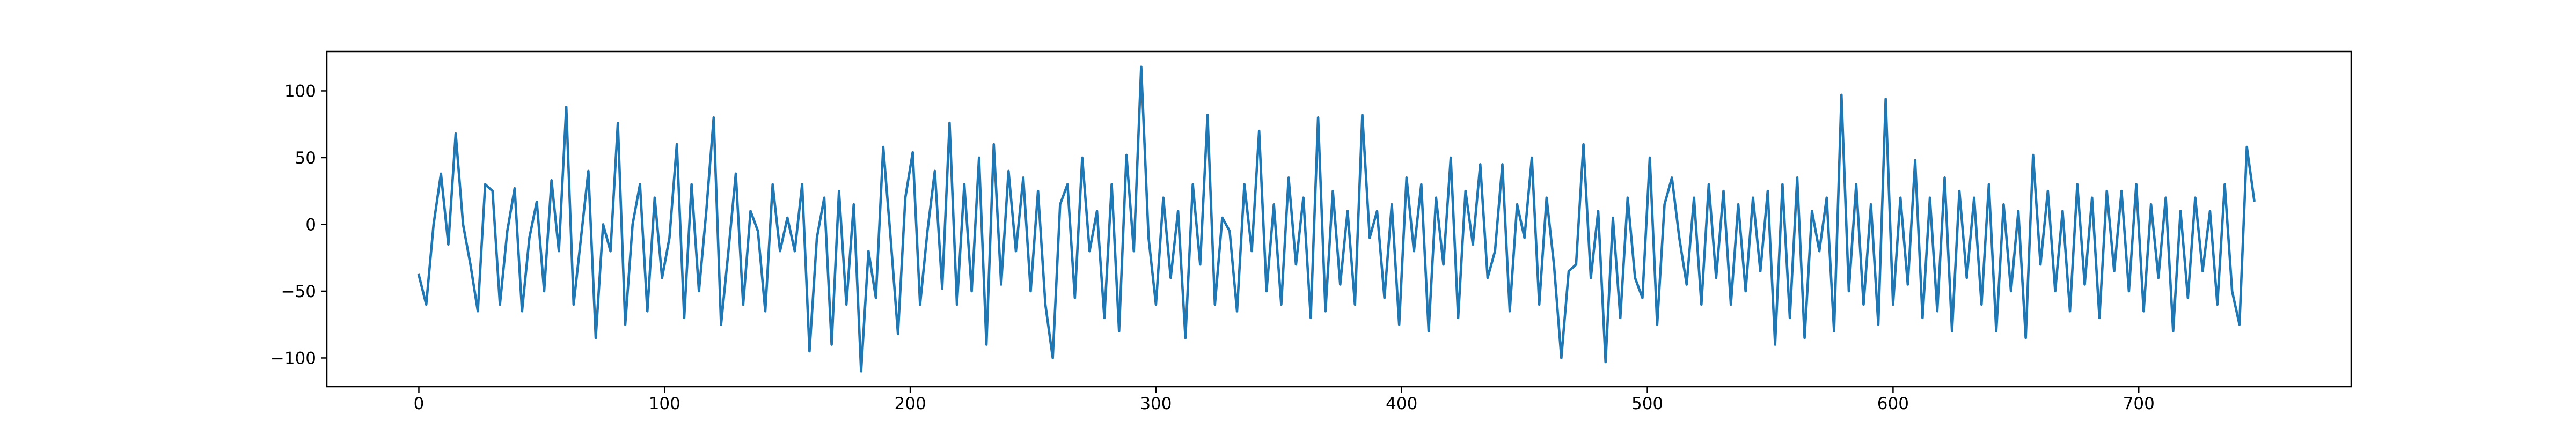  I want to click on x-tick-label: 700, so click(2139, 403).